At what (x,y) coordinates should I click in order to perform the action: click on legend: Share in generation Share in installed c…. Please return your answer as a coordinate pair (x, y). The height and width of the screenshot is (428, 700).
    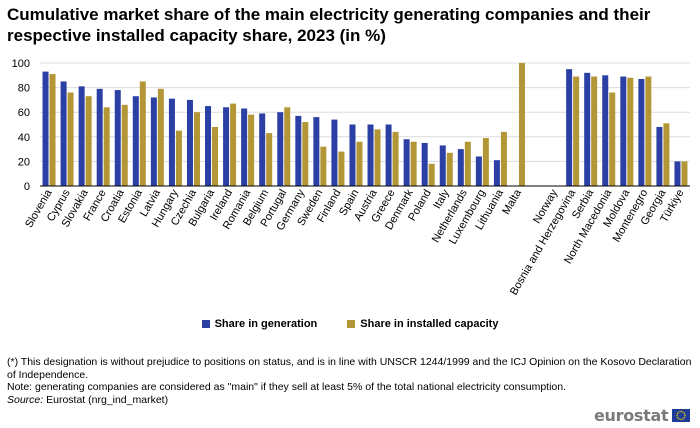
    Looking at the image, I should click on (350, 324).